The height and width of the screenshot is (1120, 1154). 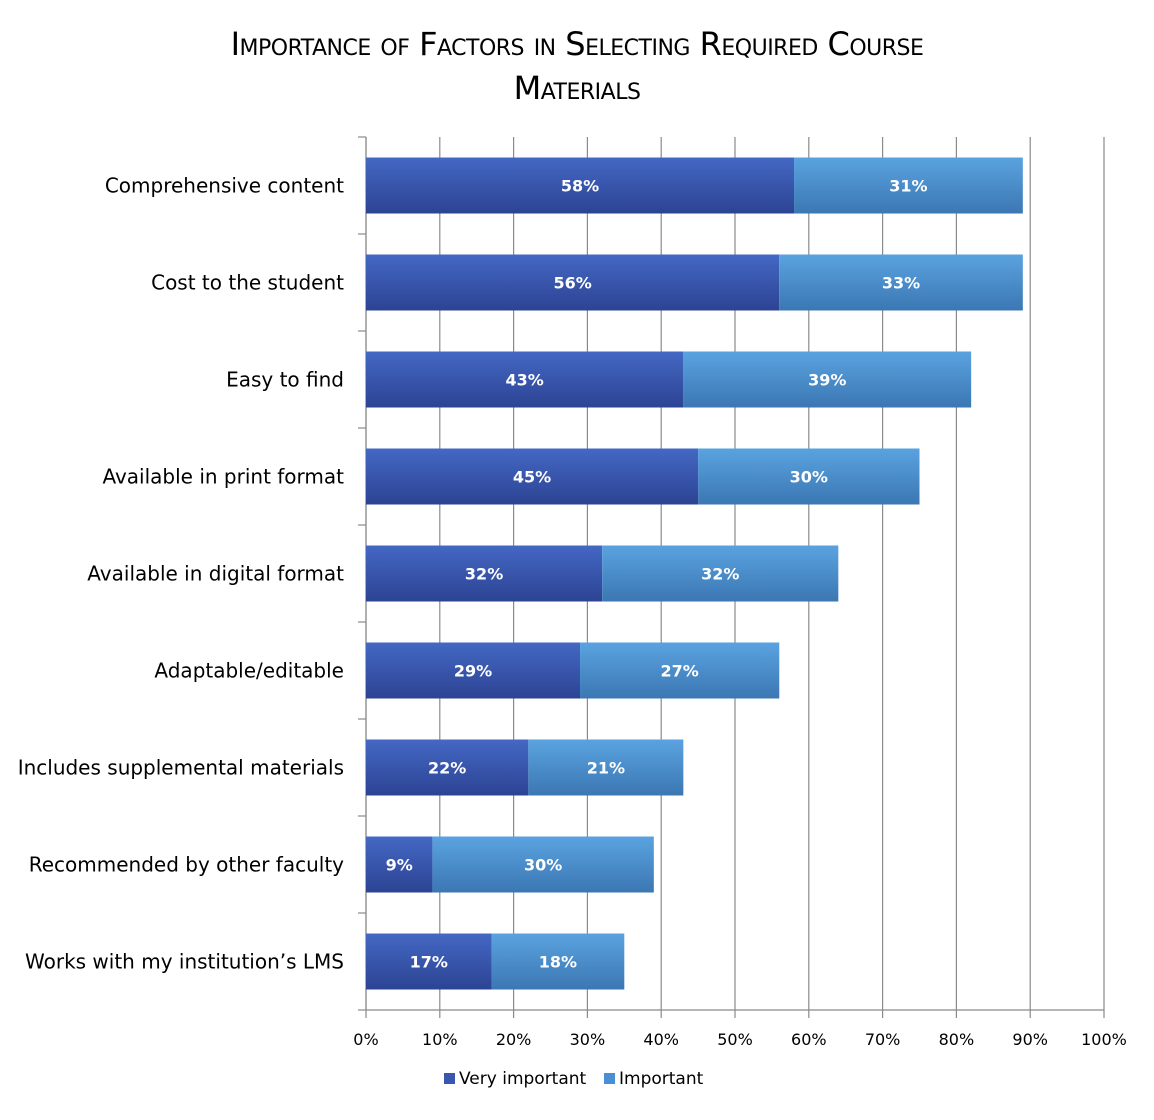 I want to click on data-label: 17%, so click(x=429, y=962).